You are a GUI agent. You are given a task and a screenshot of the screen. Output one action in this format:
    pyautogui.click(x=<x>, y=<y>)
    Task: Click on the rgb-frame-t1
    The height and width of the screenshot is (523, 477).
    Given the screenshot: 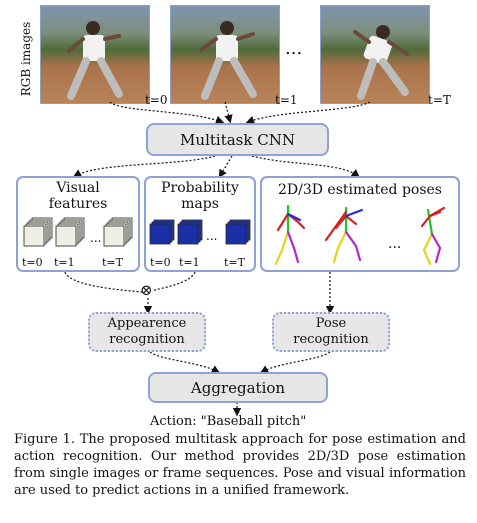 What is the action you would take?
    pyautogui.click(x=225, y=54)
    